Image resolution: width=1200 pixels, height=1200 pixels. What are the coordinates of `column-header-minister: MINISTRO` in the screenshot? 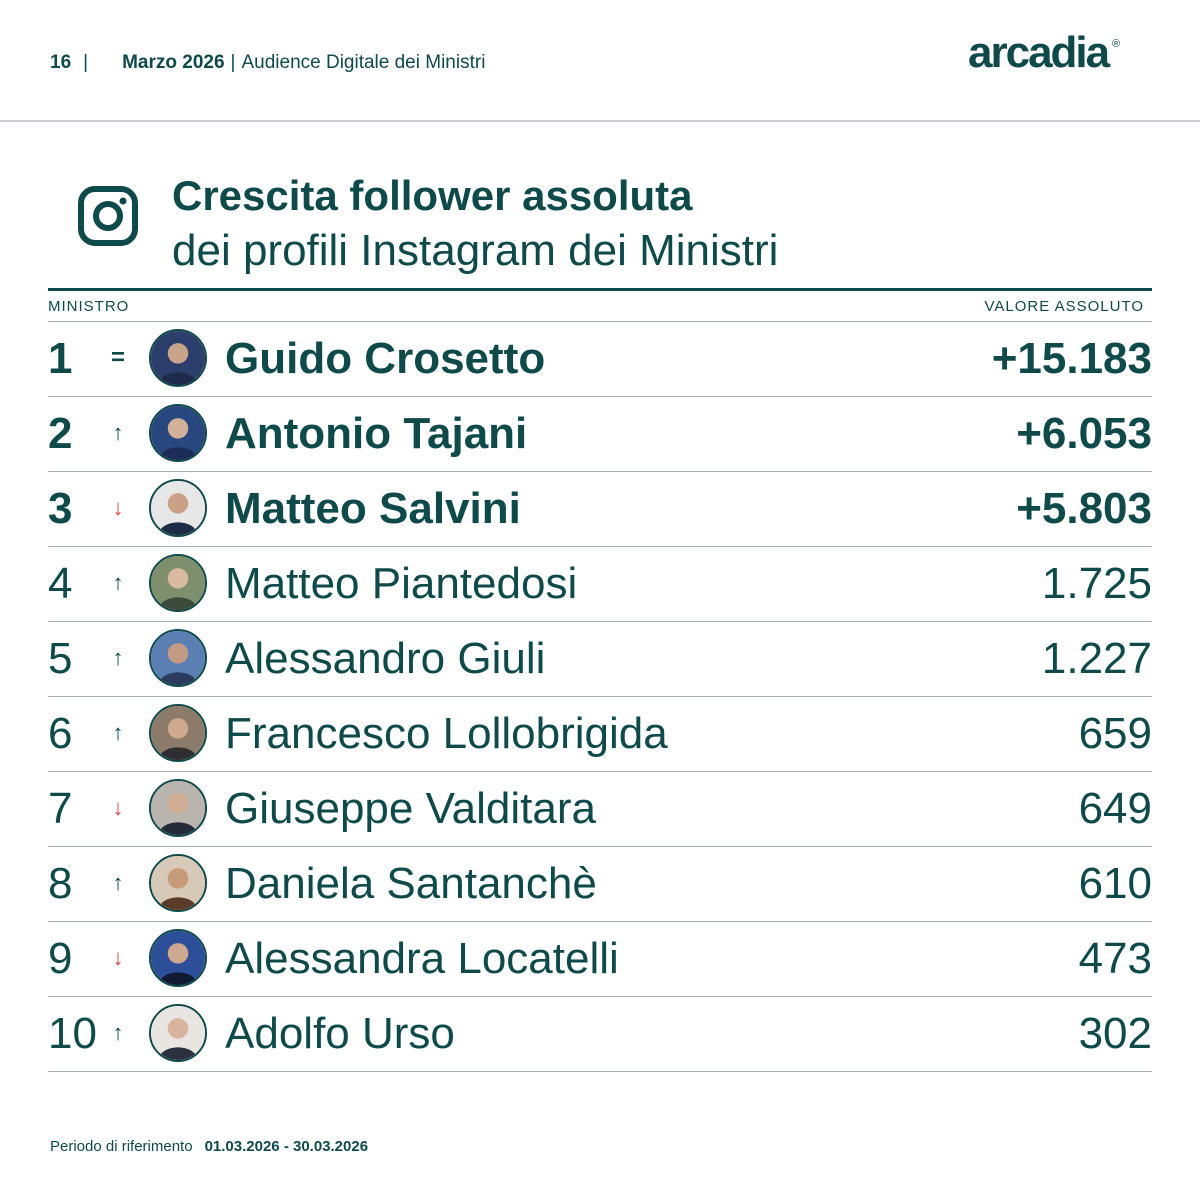 It's located at (89, 306).